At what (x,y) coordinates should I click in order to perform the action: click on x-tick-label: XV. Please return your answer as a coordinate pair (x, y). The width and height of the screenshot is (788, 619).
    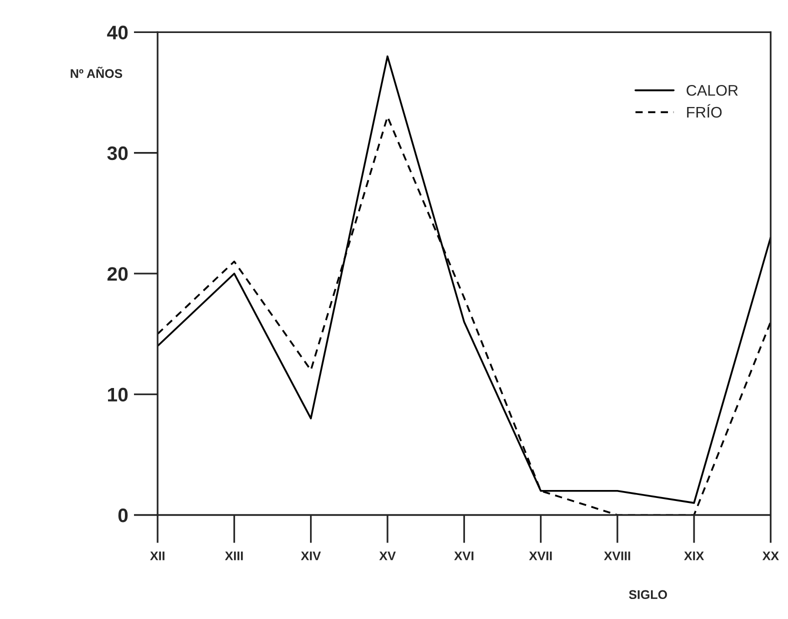
    Looking at the image, I should click on (387, 556).